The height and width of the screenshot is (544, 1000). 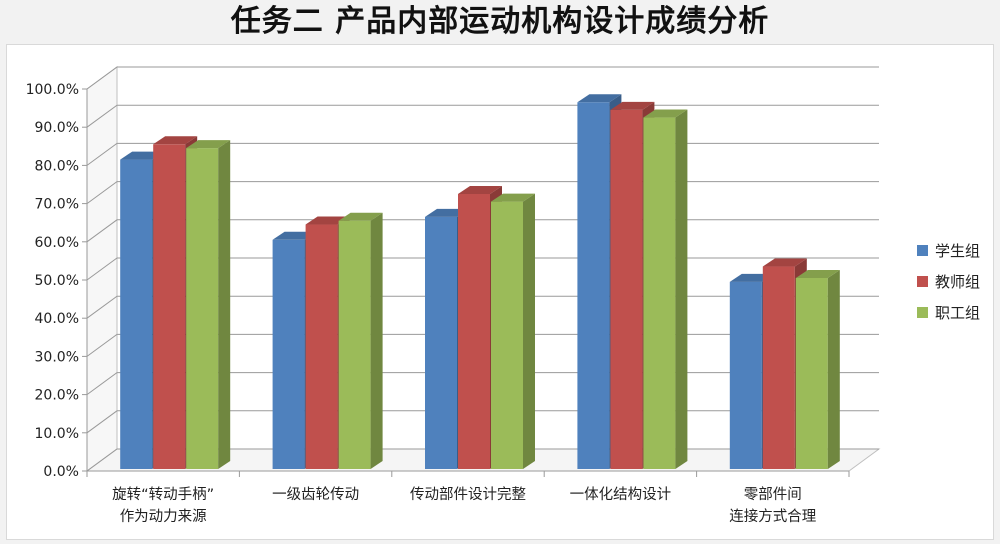 What do you see at coordinates (57, 166) in the screenshot?
I see `y-tick-label: 80.0%` at bounding box center [57, 166].